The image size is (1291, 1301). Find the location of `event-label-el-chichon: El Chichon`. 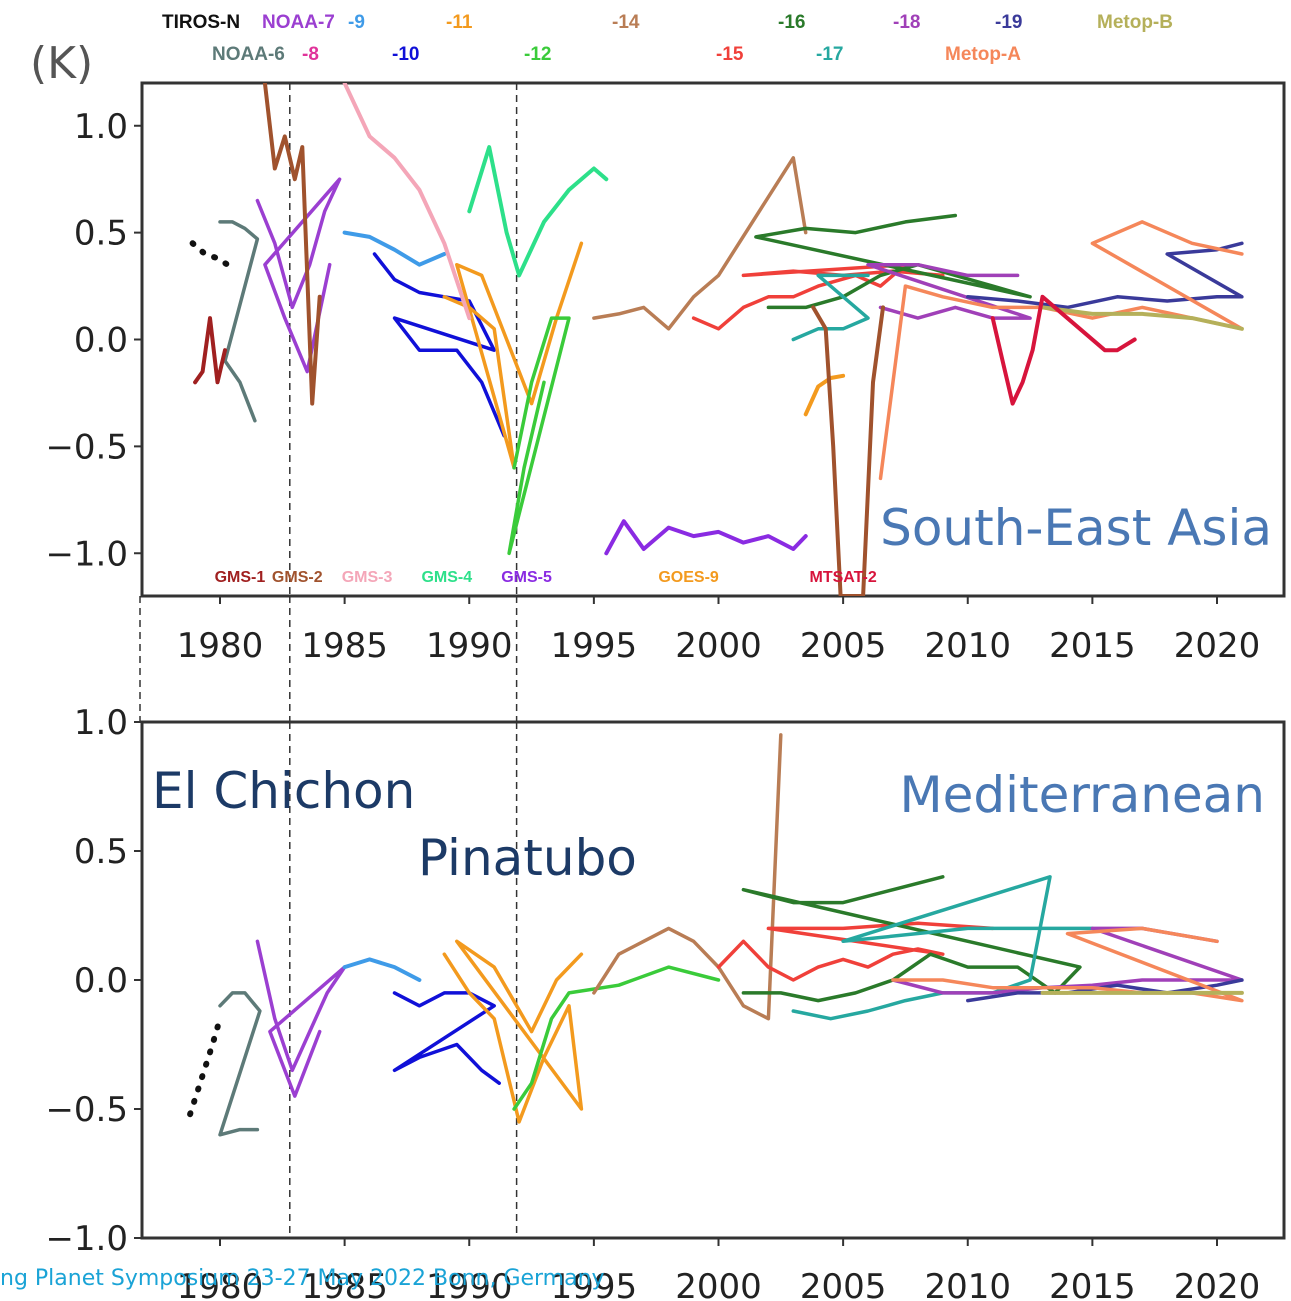

event-label-el-chichon: El Chichon is located at coordinates (283, 791).